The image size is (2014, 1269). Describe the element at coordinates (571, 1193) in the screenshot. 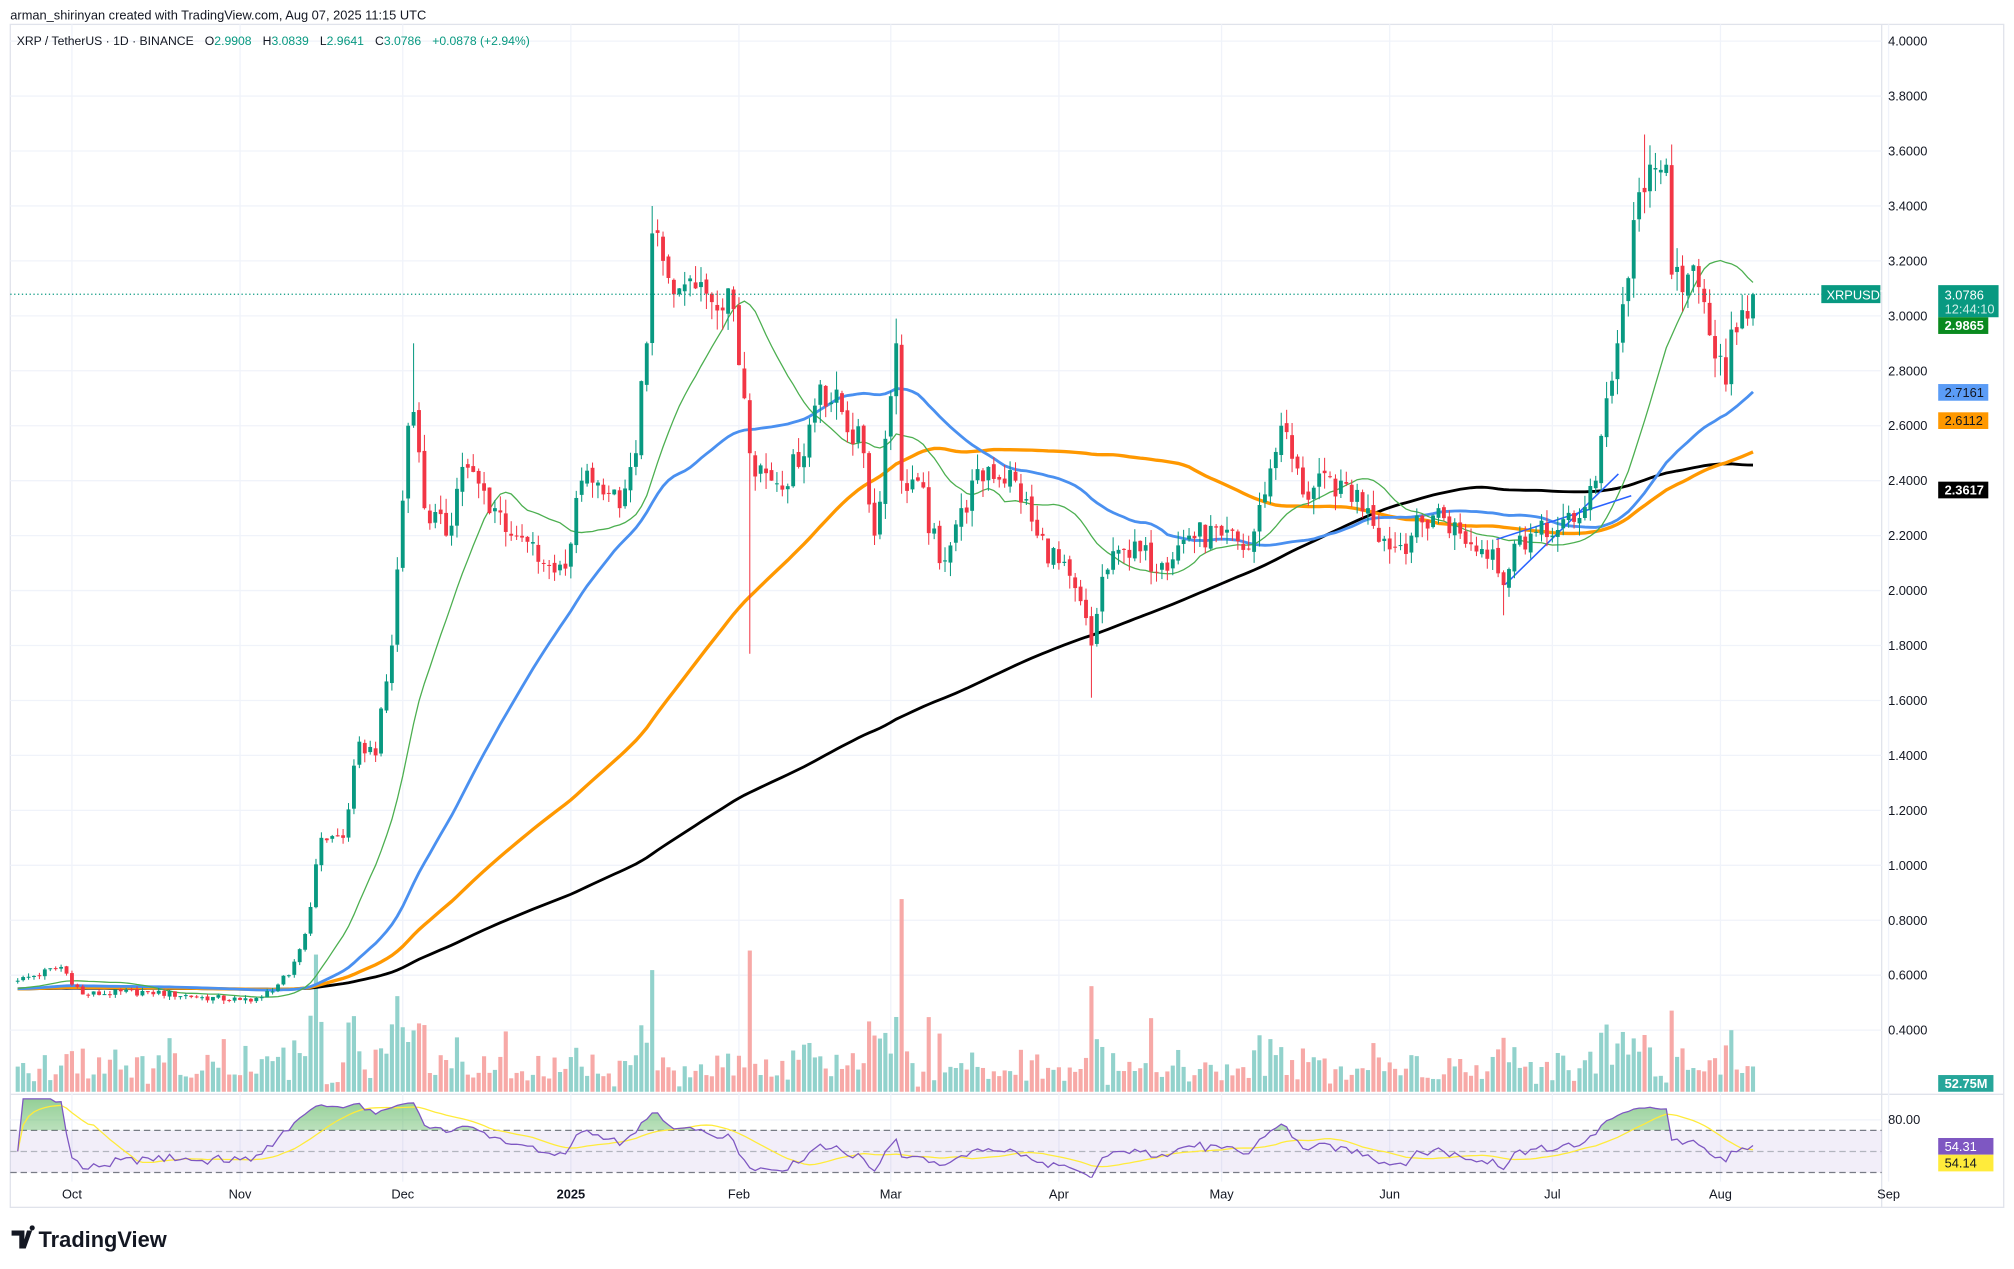

I see `time-tick: 2025` at that location.